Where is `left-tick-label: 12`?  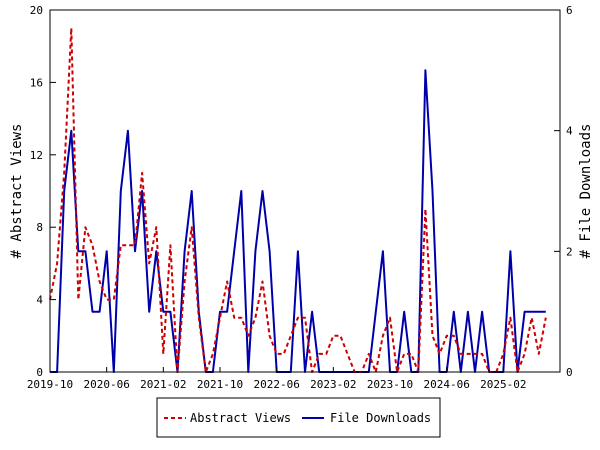 left-tick-label: 12 is located at coordinates (36, 155).